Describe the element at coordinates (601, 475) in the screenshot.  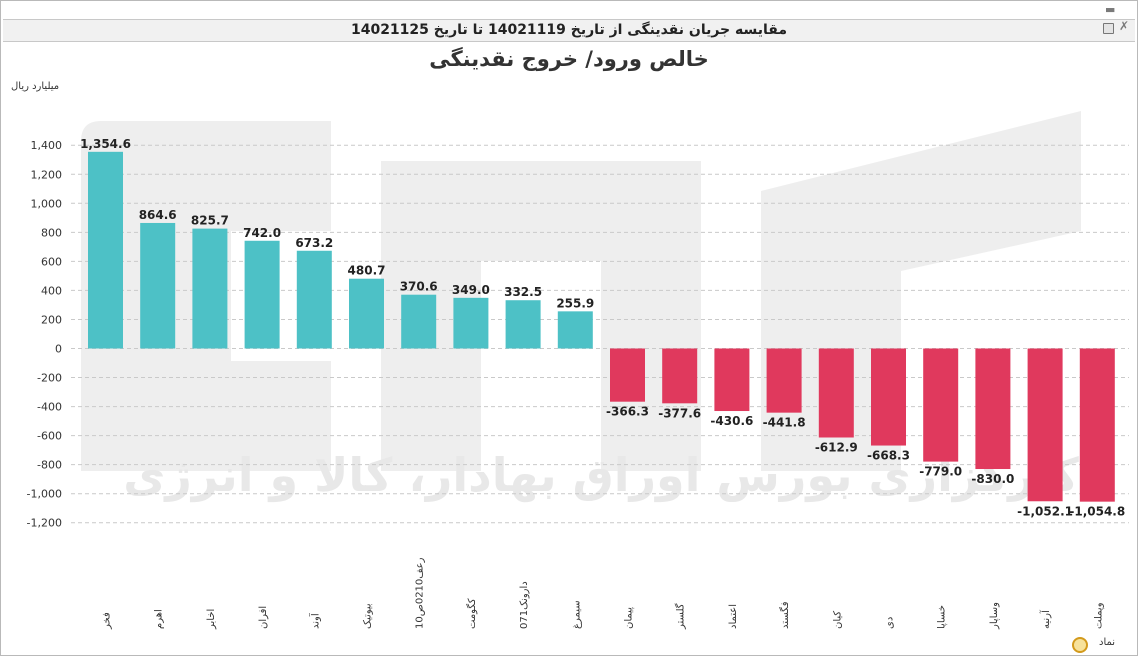
I see `watermark-text: کارگزاری بورس اوراق بهادار، کالا و انرژی` at that location.